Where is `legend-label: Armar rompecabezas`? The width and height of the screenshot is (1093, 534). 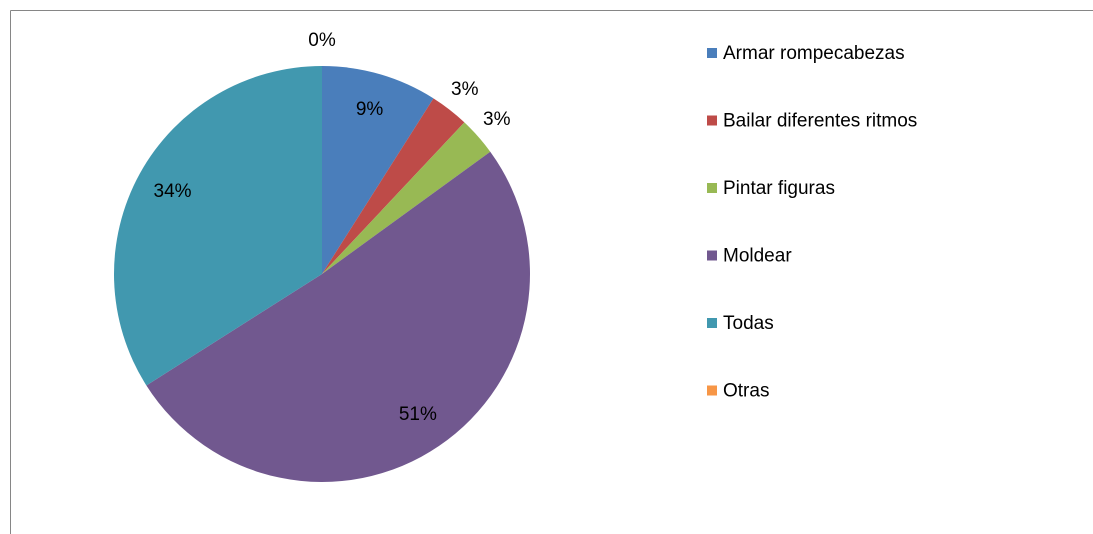
legend-label: Armar rompecabezas is located at coordinates (814, 53).